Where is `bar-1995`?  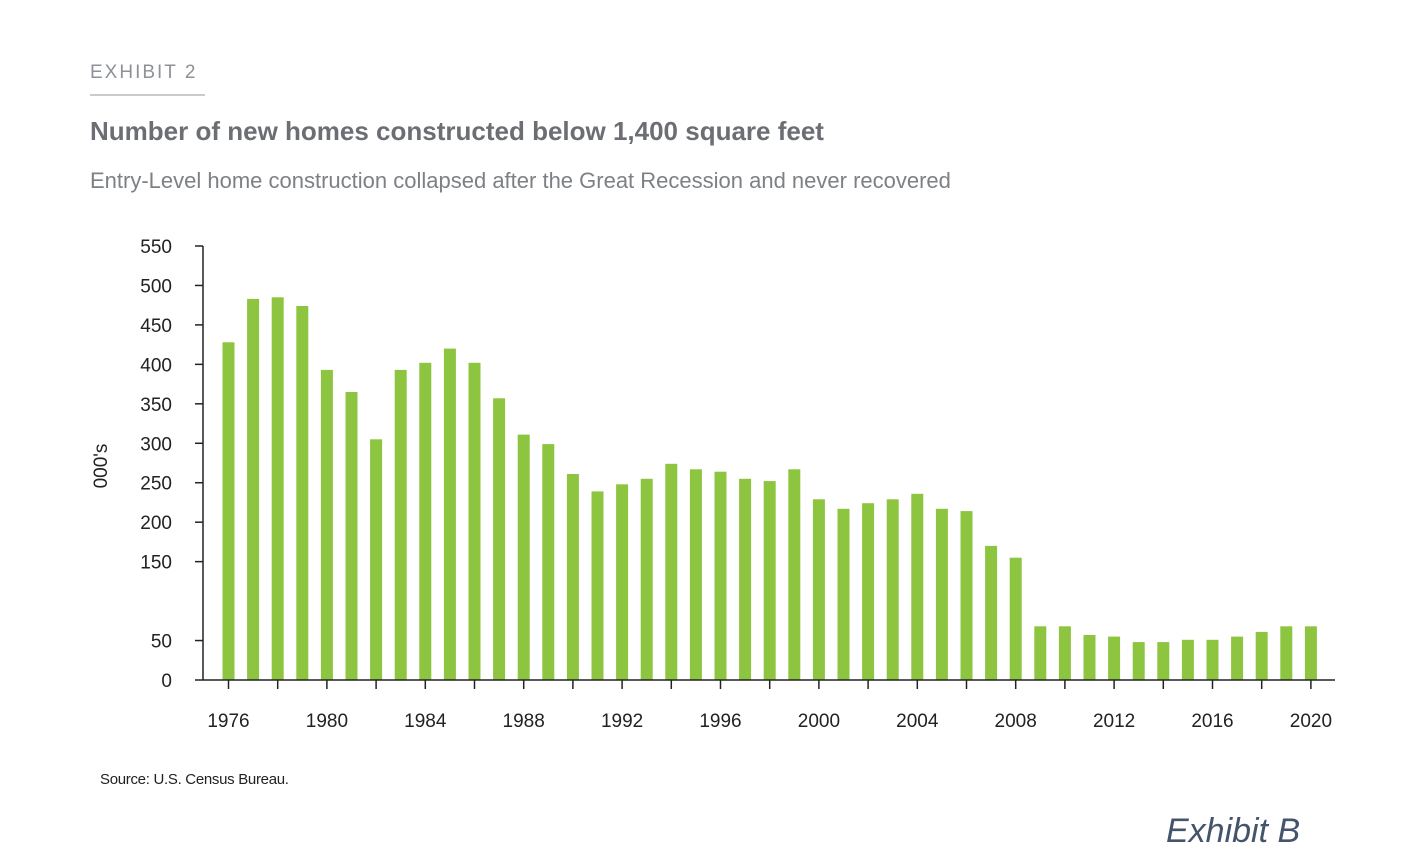 bar-1995 is located at coordinates (695, 574).